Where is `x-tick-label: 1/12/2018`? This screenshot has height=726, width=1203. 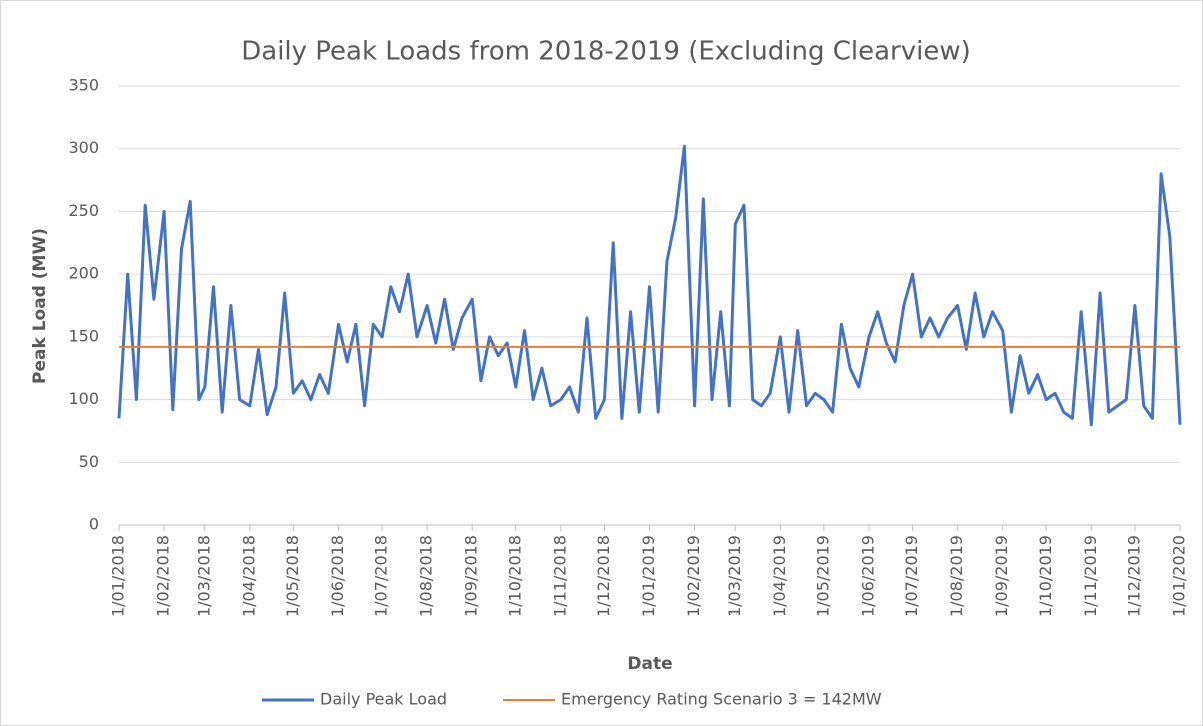 x-tick-label: 1/12/2018 is located at coordinates (603, 576).